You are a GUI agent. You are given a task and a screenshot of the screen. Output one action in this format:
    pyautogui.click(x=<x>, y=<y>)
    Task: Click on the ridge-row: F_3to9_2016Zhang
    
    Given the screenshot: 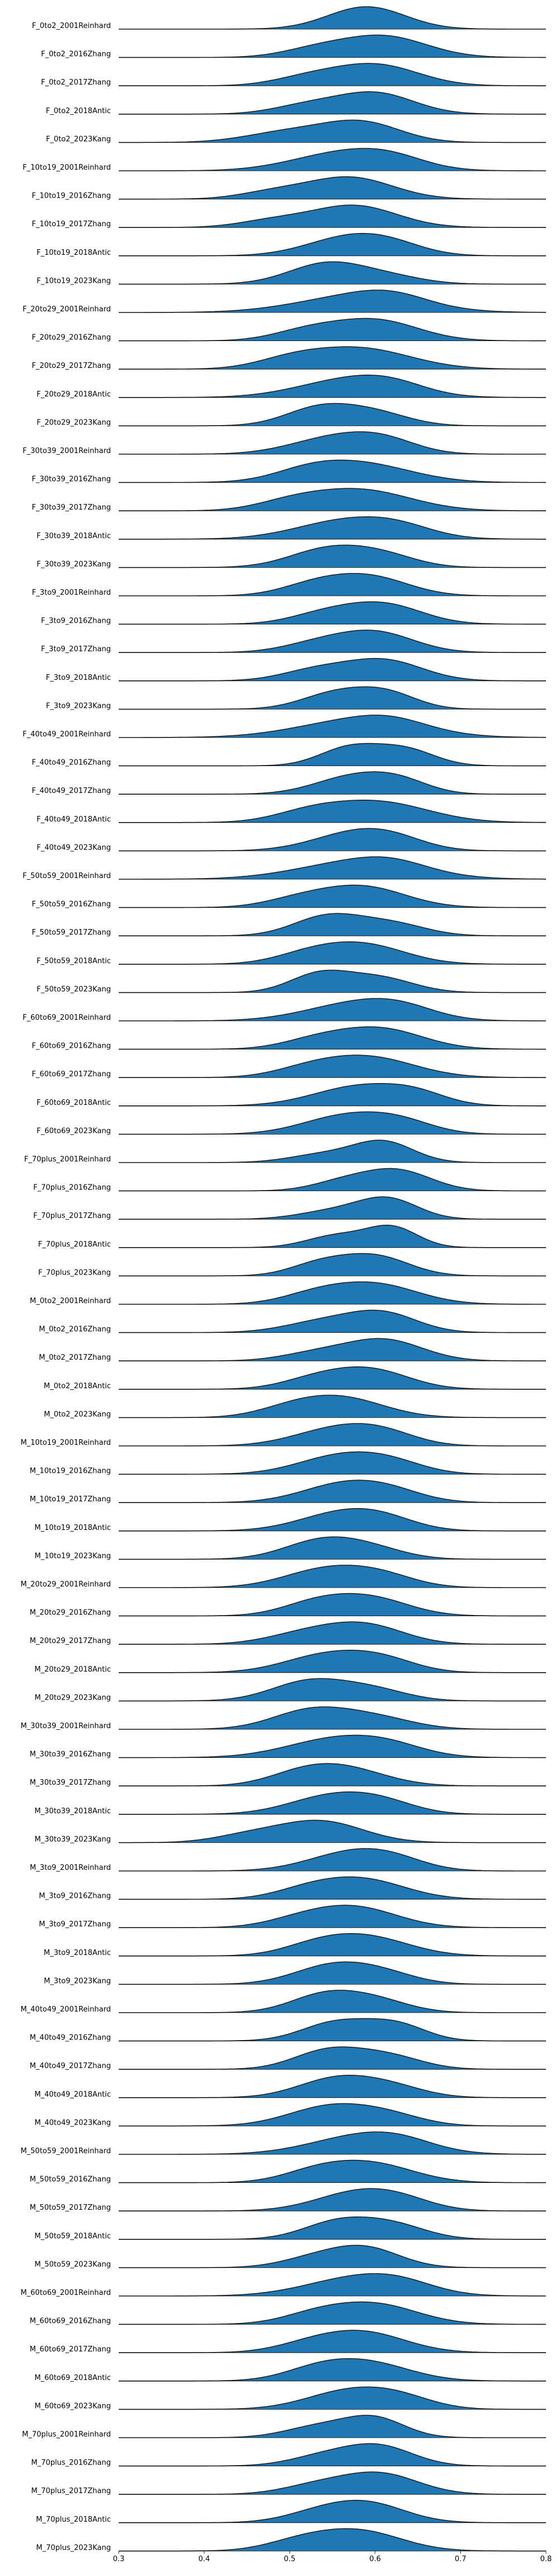 What is the action you would take?
    pyautogui.click(x=294, y=614)
    